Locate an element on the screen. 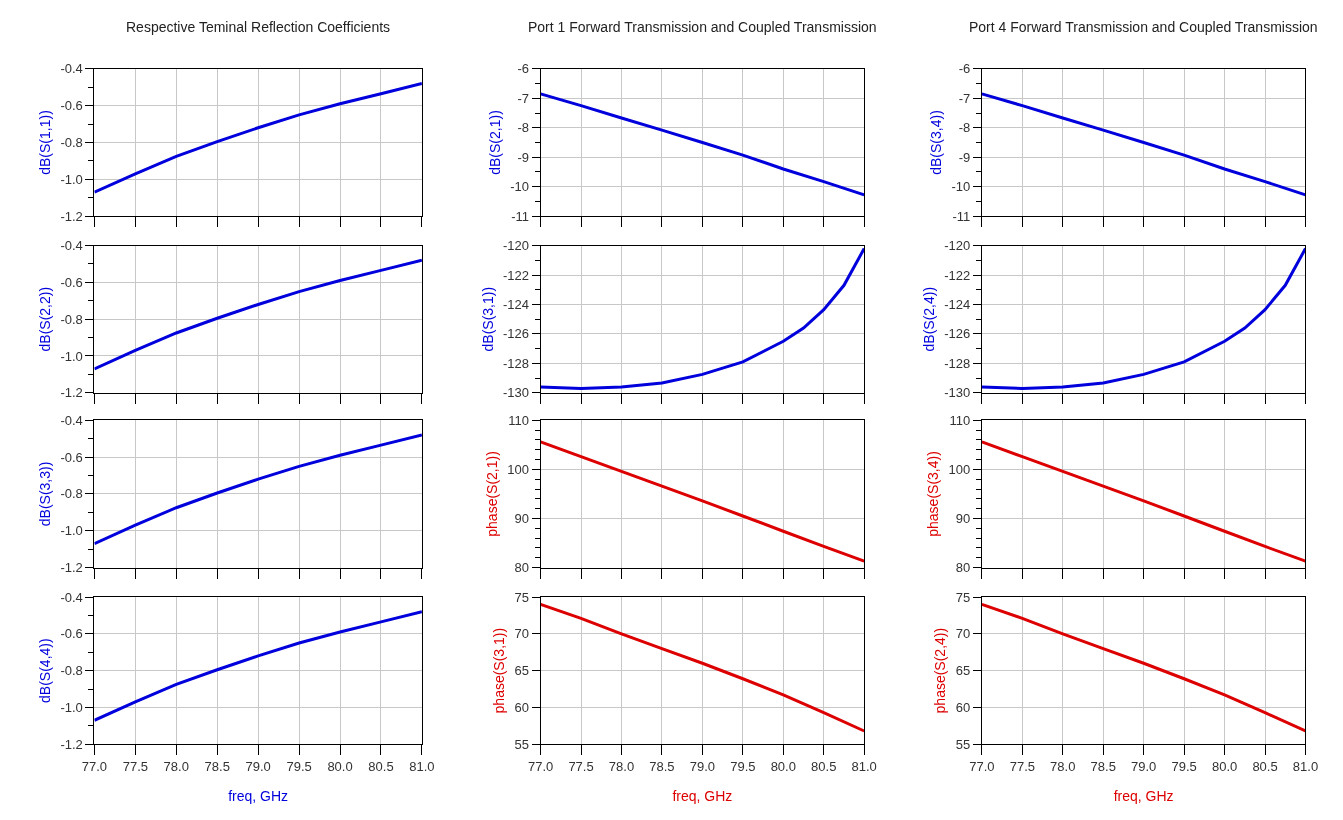 The width and height of the screenshot is (1343, 820). y-axis-title: dB(S(2,4)) is located at coordinates (928, 319).